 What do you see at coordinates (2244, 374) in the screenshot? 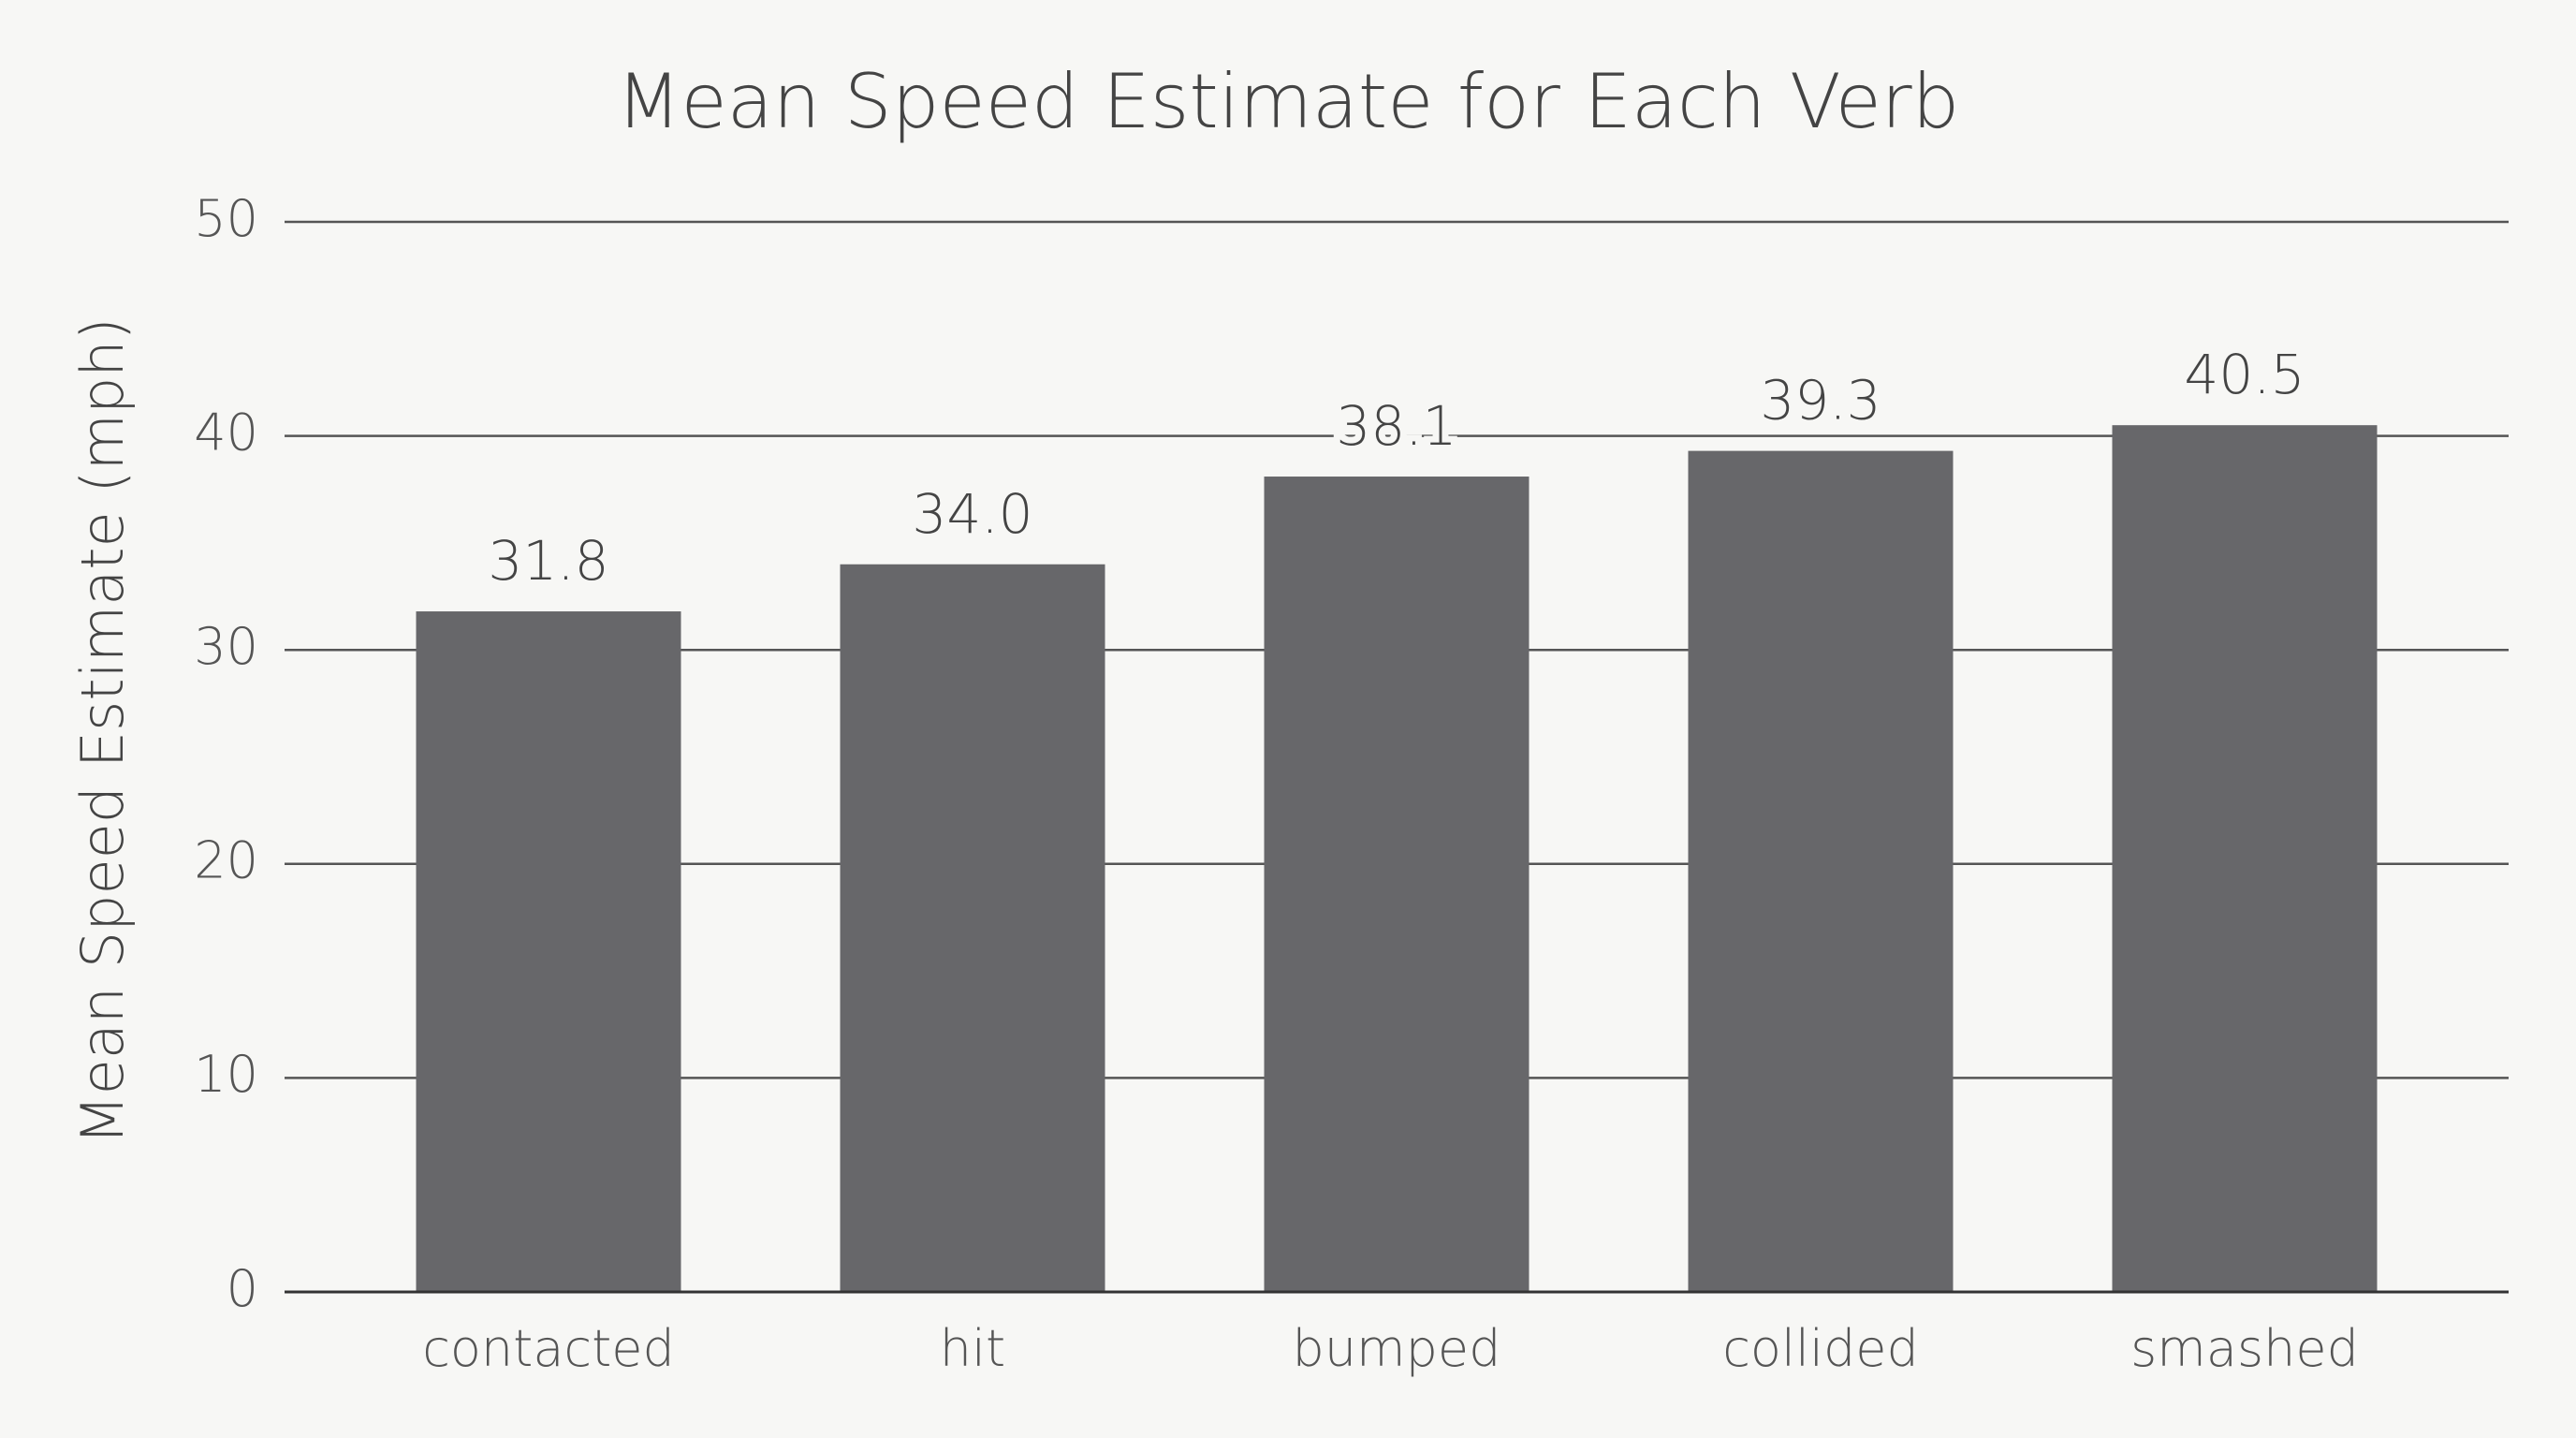
I see `value-label: 40.5` at bounding box center [2244, 374].